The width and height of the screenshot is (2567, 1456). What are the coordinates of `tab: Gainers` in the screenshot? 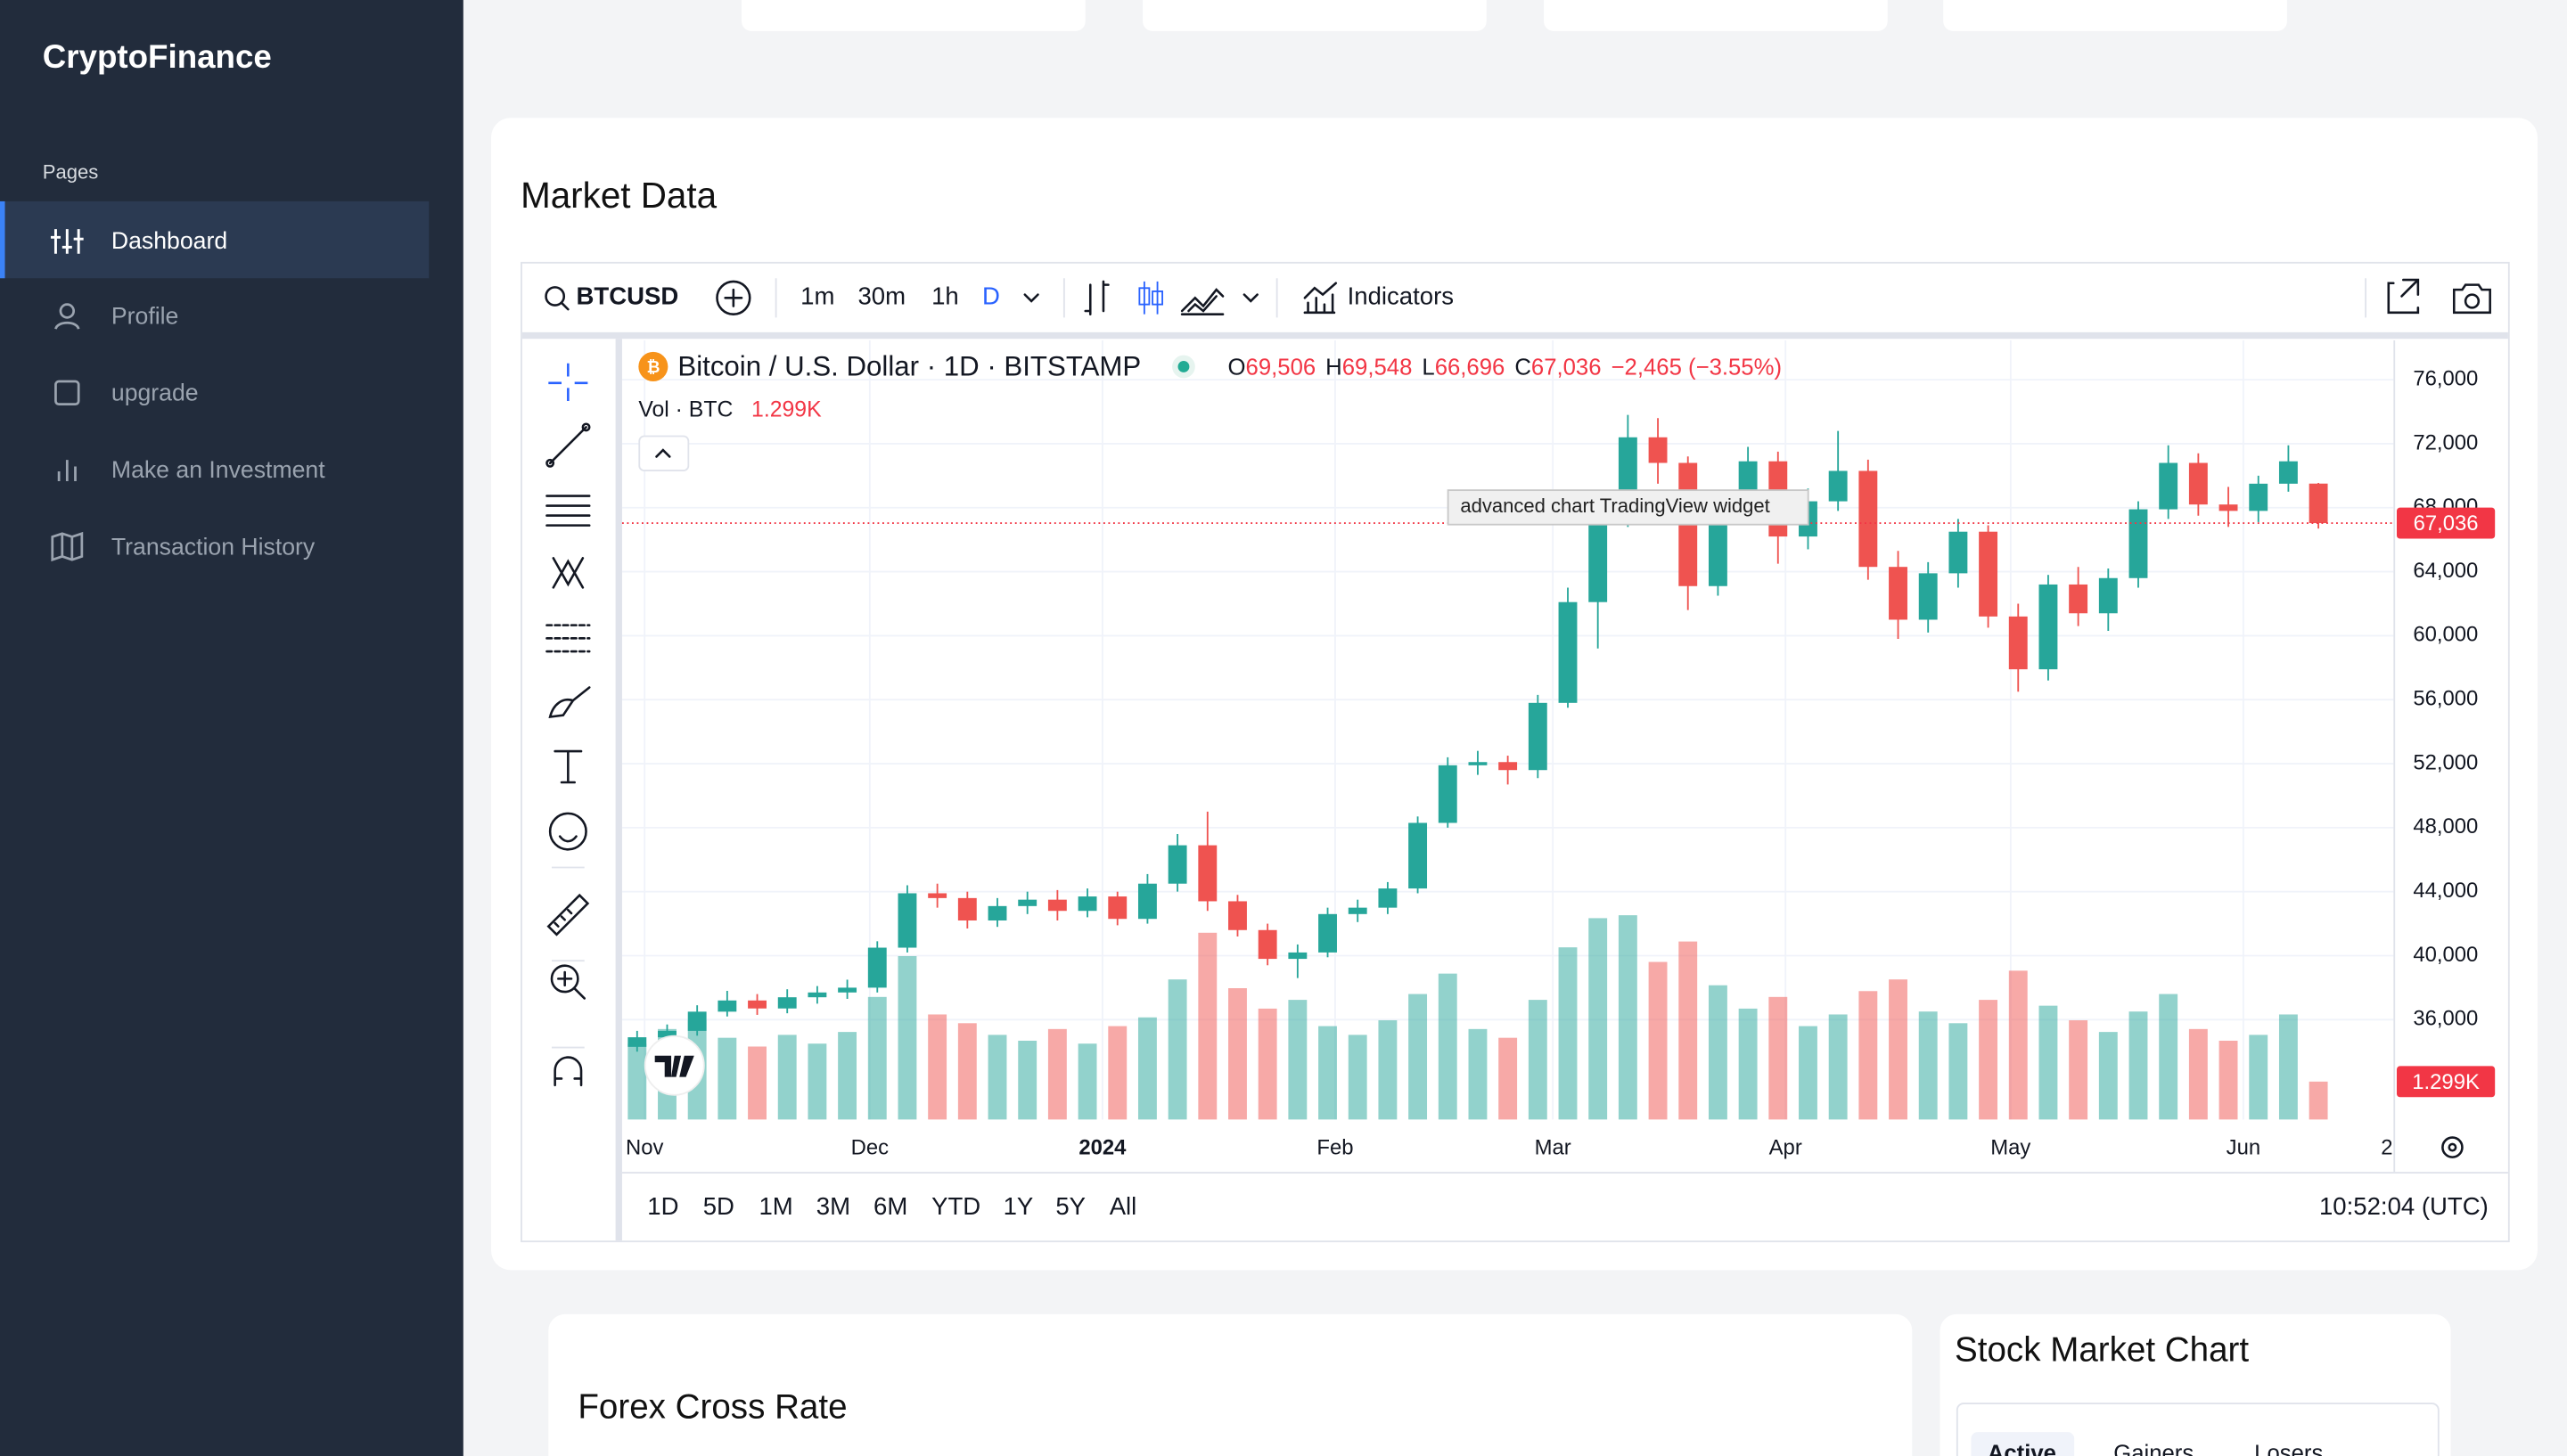 It's located at (2153, 1449).